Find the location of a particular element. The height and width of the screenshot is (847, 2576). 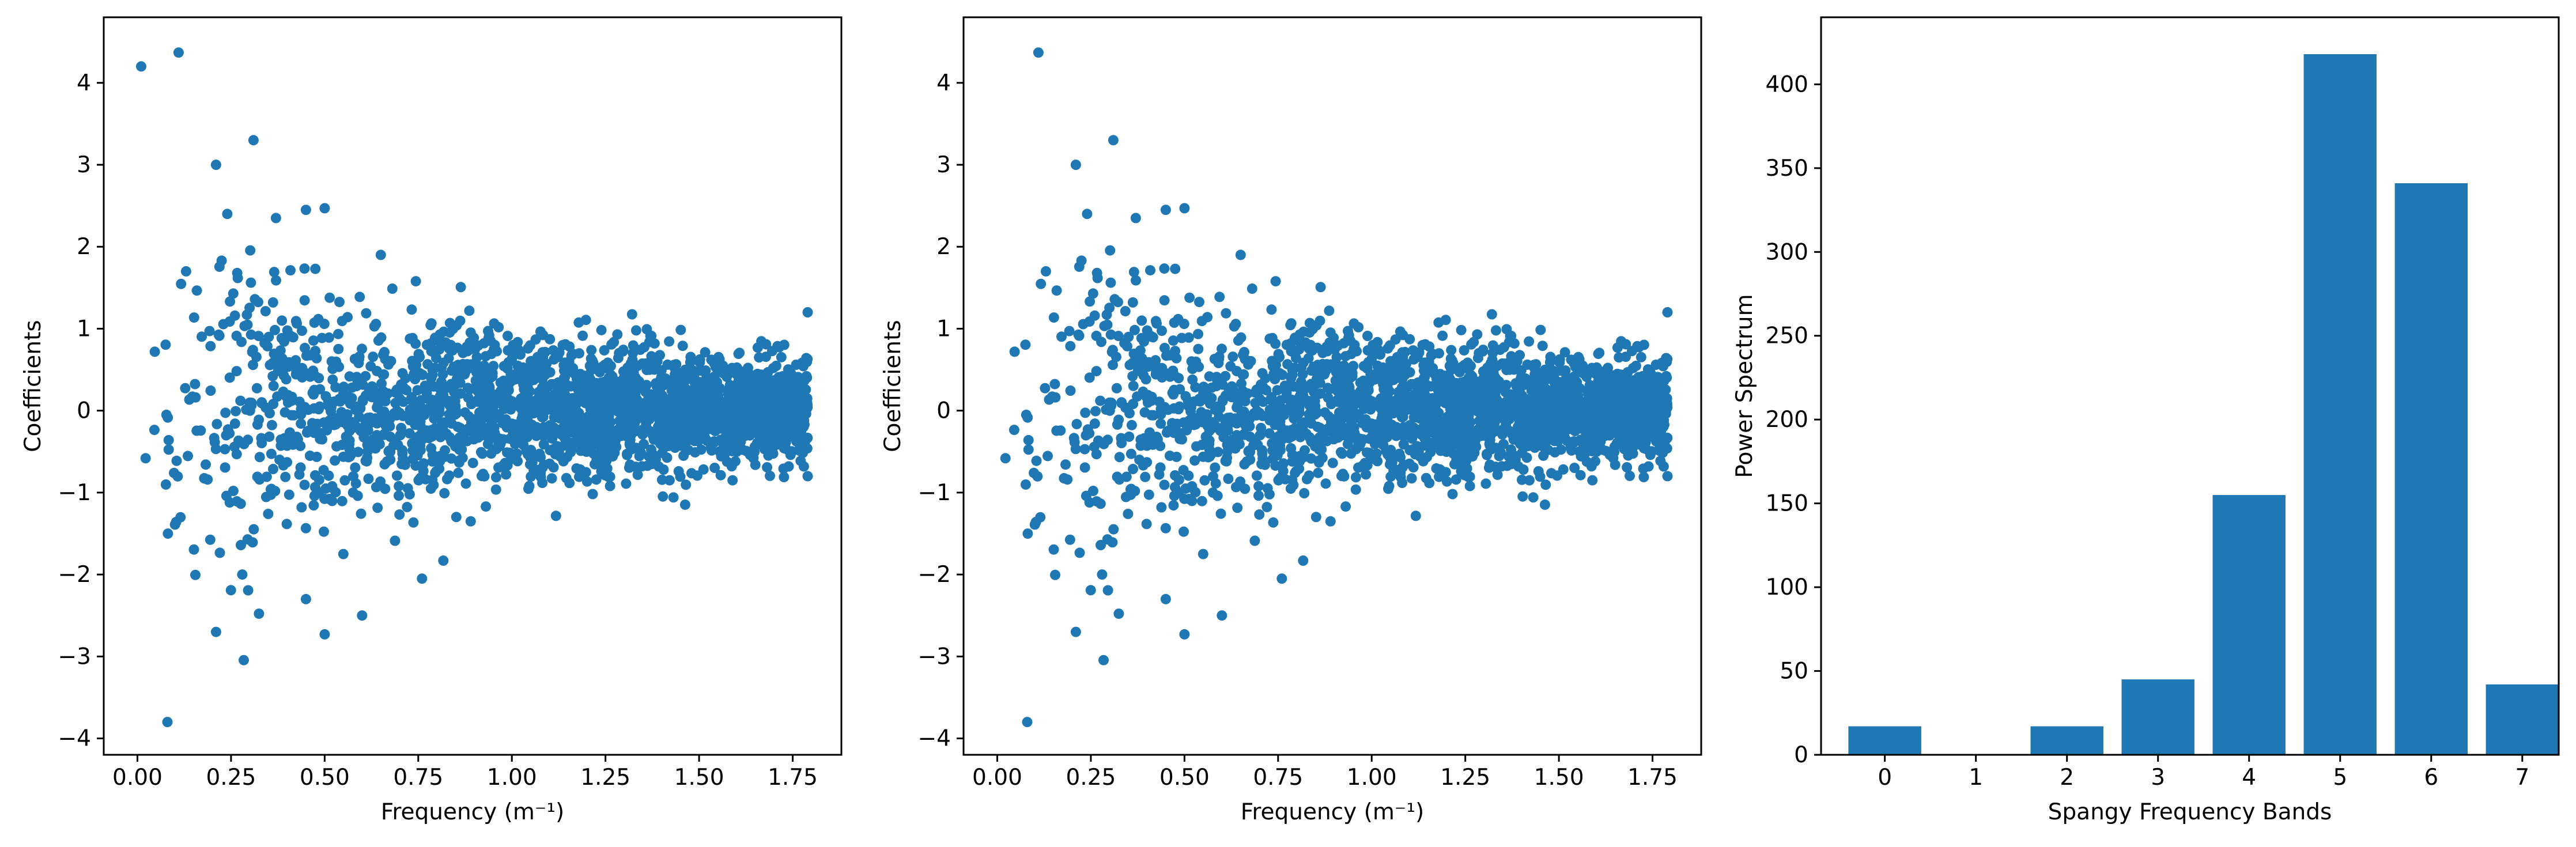

x-tick-label: 3 is located at coordinates (2158, 778).